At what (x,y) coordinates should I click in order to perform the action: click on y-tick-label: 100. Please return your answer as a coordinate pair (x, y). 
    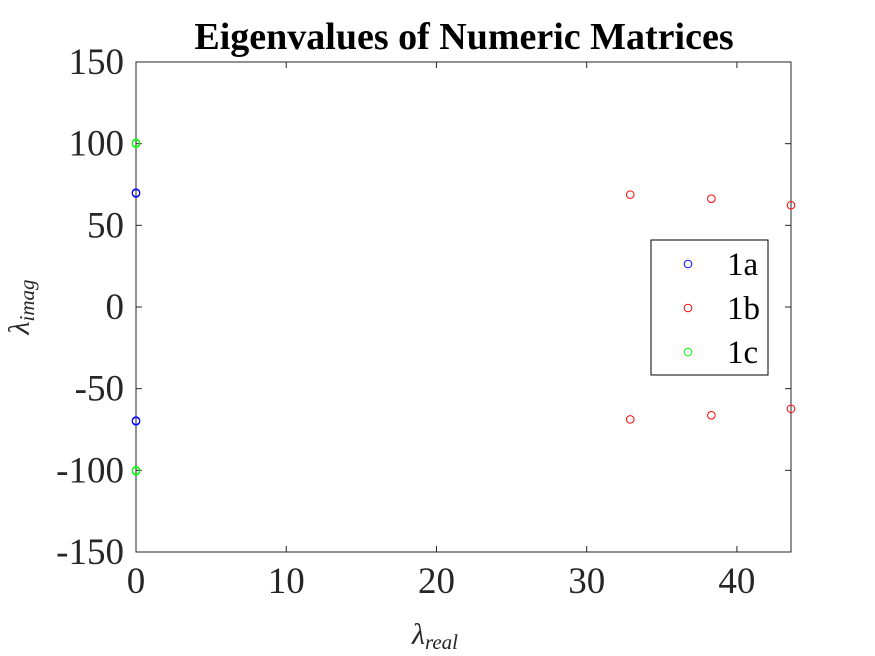
    Looking at the image, I should click on (97, 144).